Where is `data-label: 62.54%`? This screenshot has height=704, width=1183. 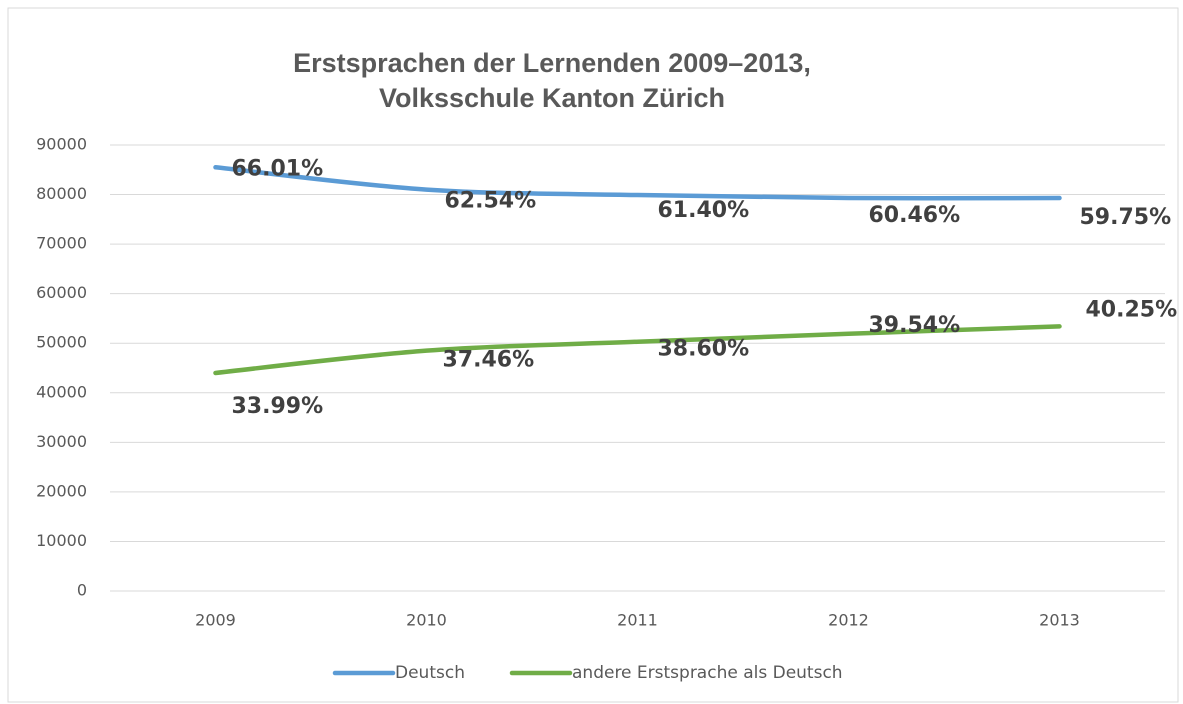
data-label: 62.54% is located at coordinates (491, 201).